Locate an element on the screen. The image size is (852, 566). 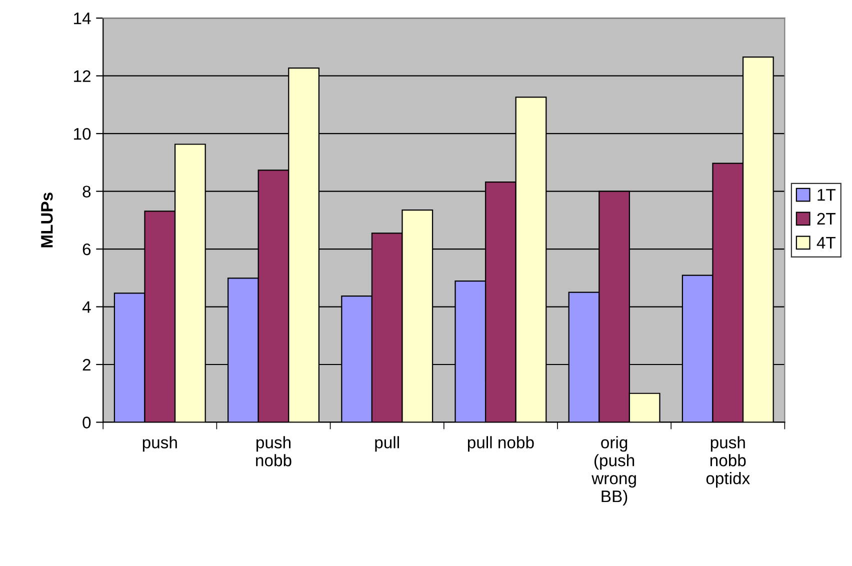
legend-label: 1T is located at coordinates (827, 195).